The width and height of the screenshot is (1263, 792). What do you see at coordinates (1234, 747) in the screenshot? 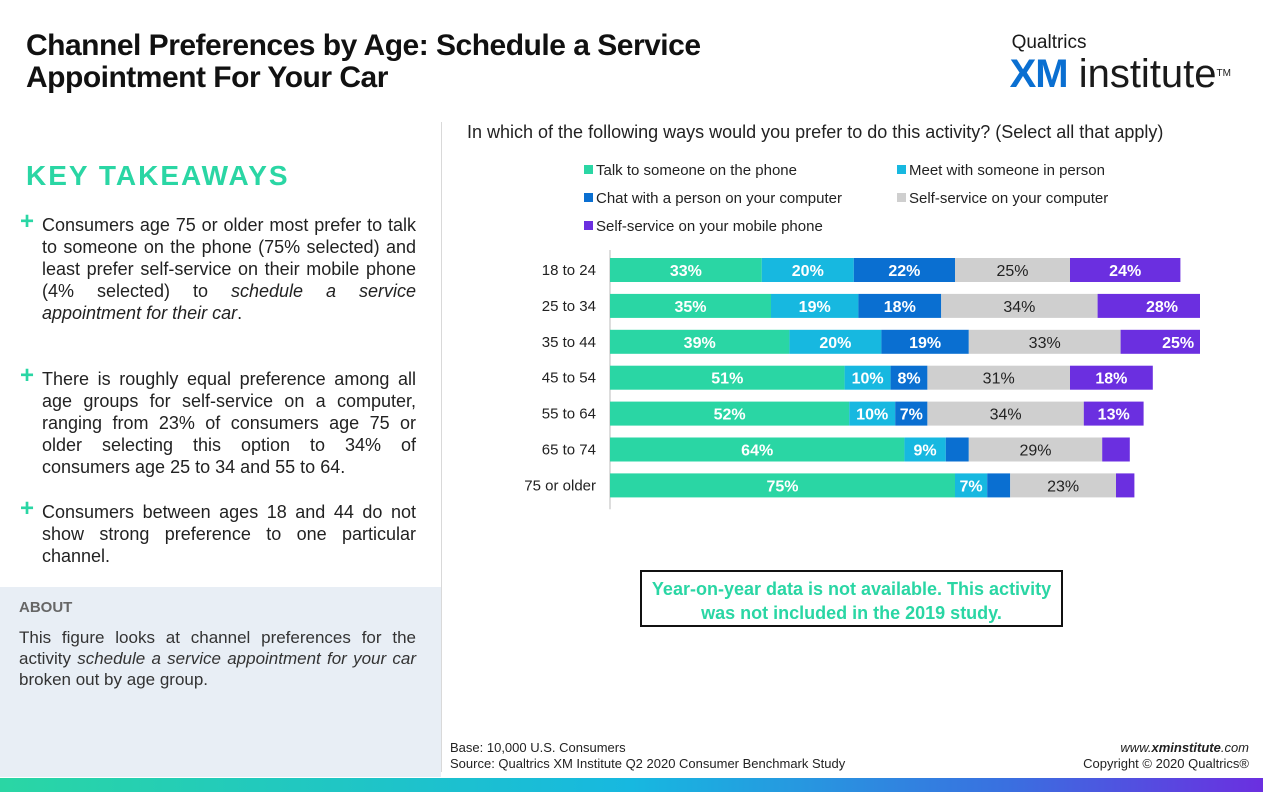
I see `footer-site-post: .com` at bounding box center [1234, 747].